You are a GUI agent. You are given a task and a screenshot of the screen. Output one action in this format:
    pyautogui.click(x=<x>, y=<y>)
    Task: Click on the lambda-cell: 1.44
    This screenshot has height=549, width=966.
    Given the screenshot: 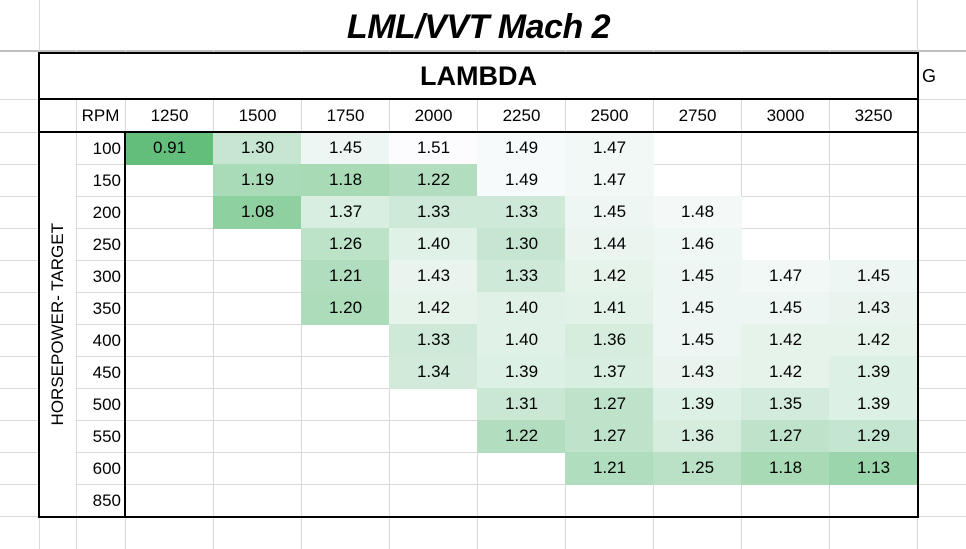 What is the action you would take?
    pyautogui.click(x=609, y=244)
    